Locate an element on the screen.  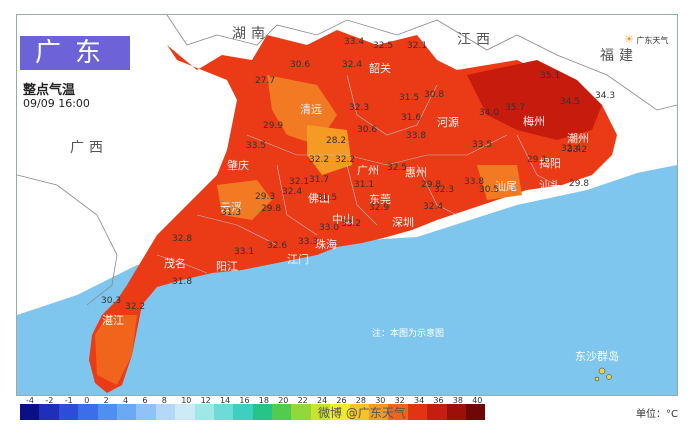
legend-tick-label: 6 is located at coordinates (145, 400).